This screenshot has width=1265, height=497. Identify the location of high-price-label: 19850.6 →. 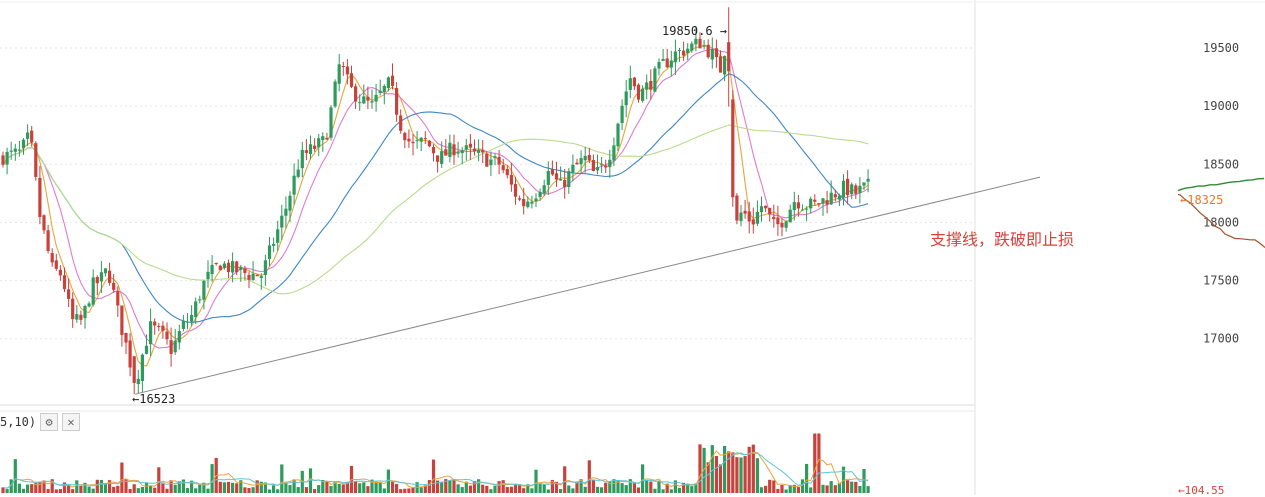
(695, 31).